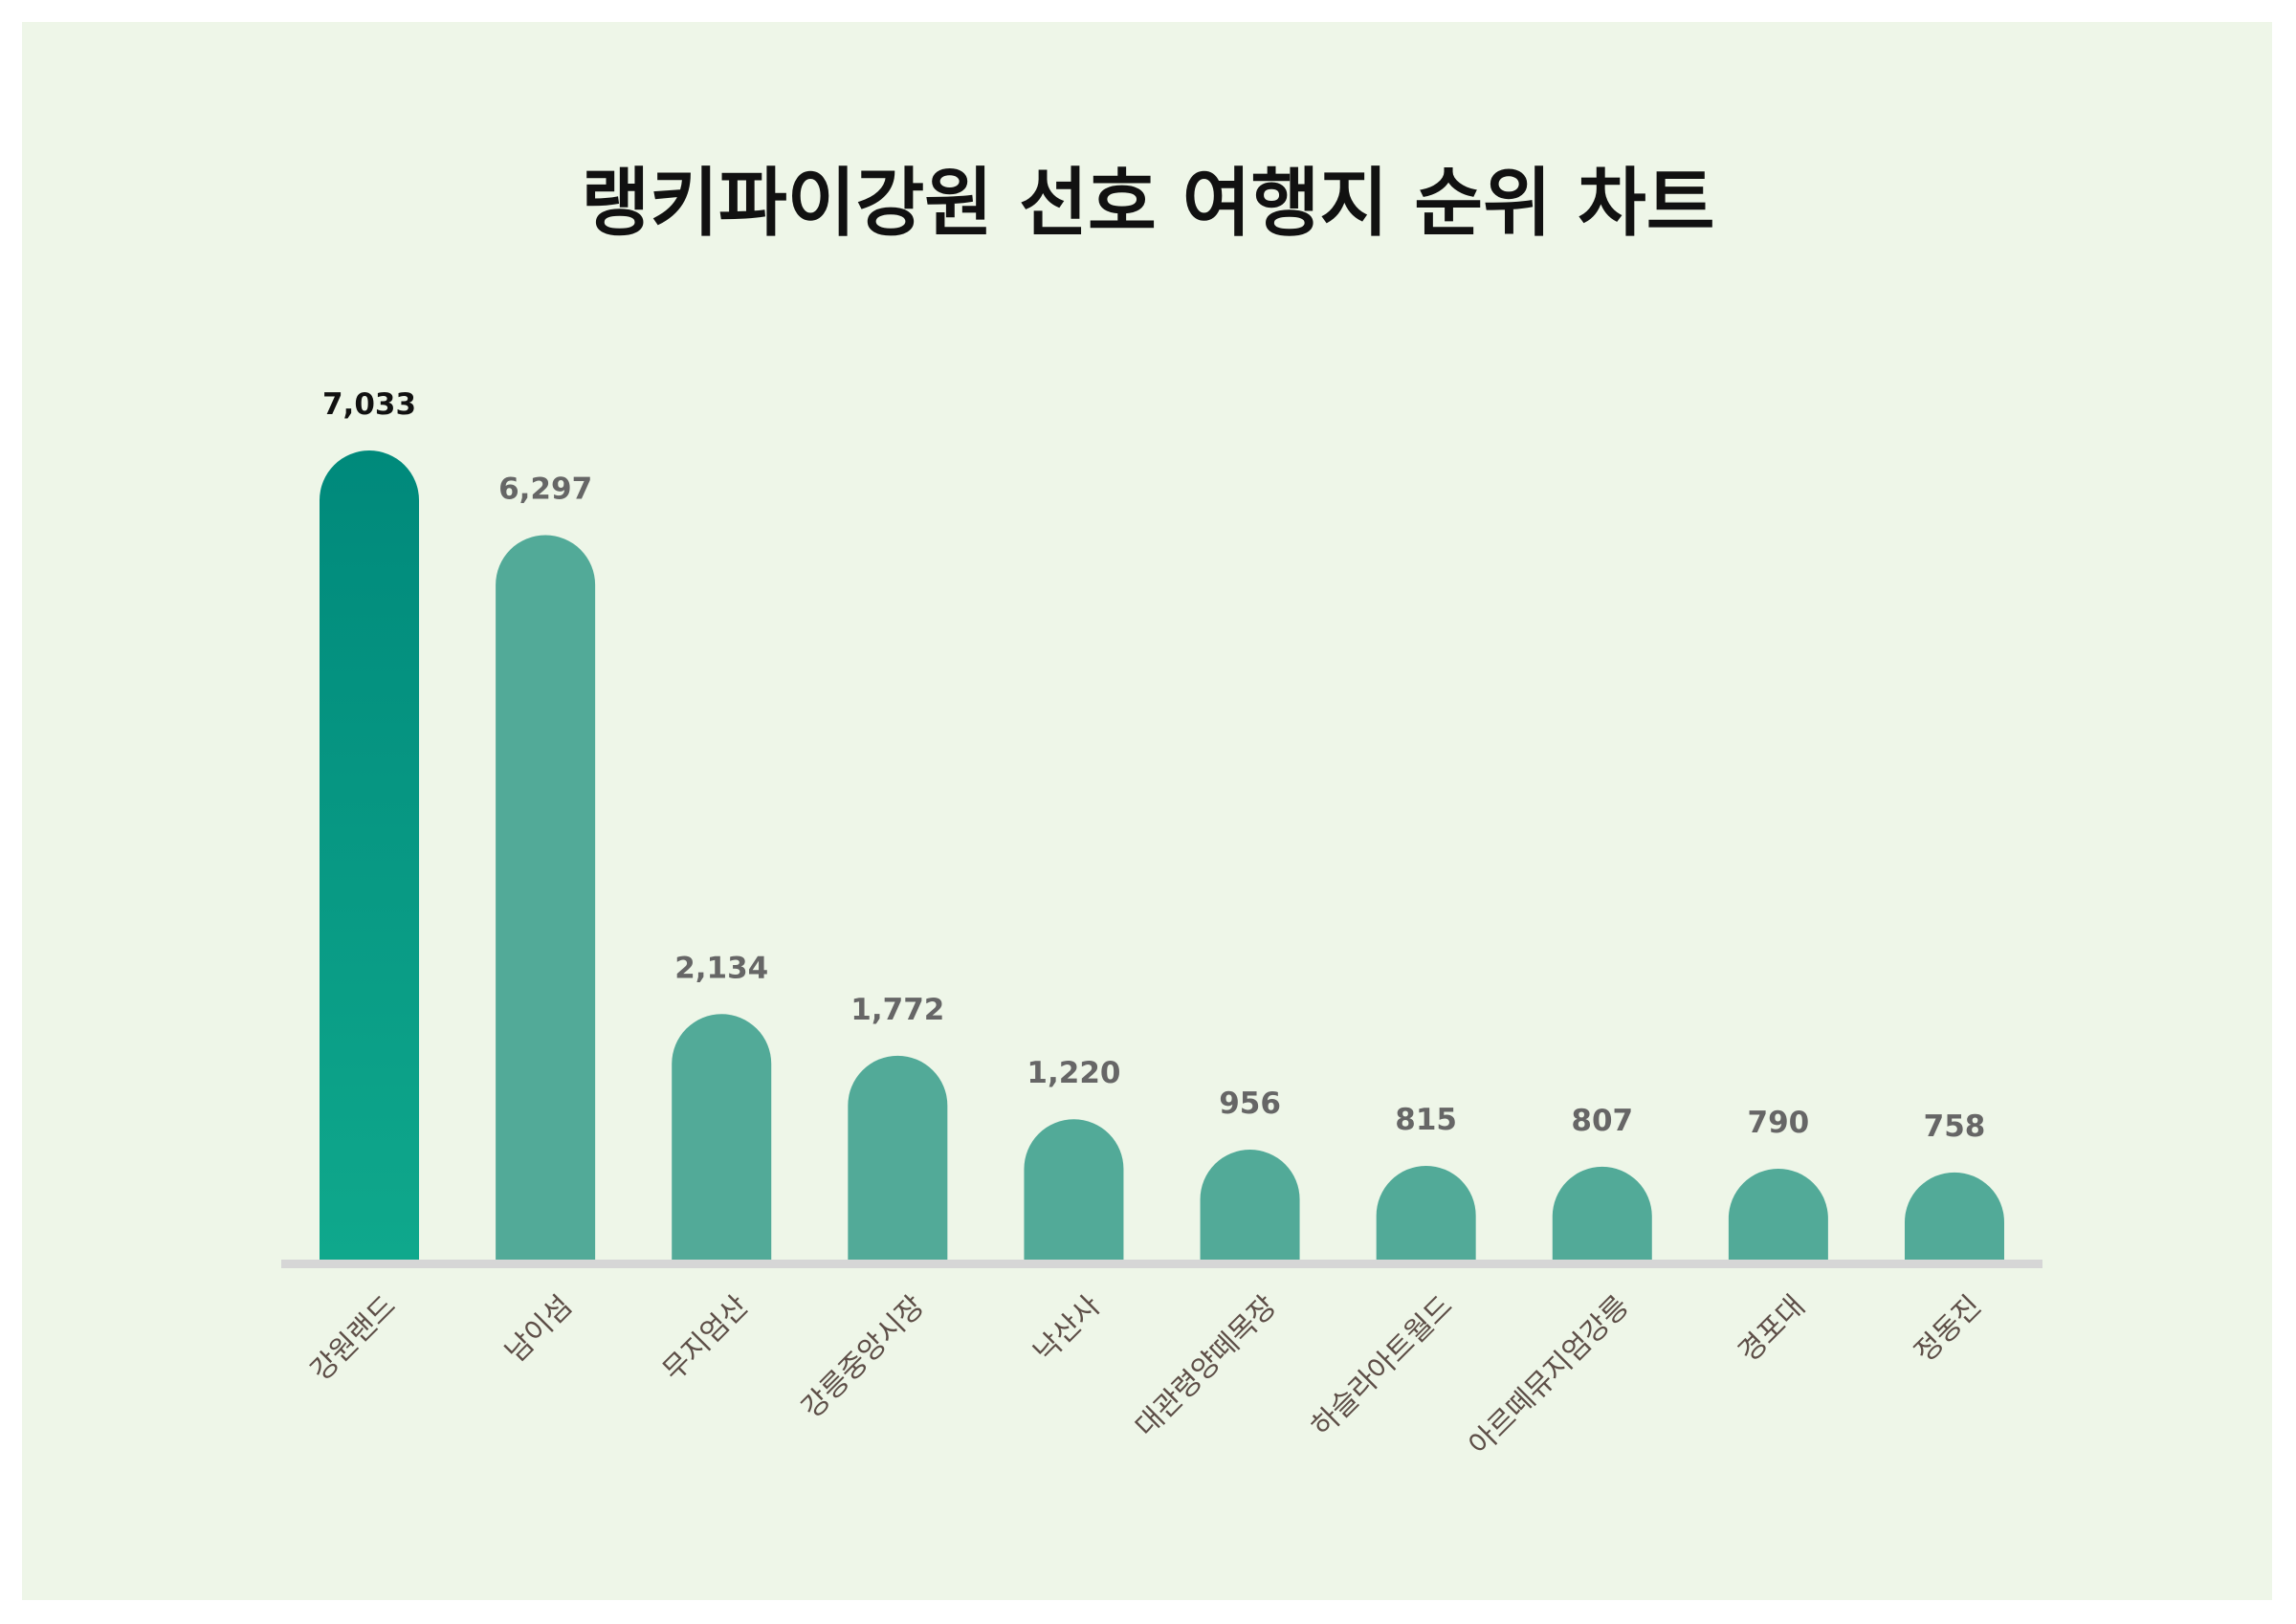 The height and width of the screenshot is (1624, 2296). I want to click on category-label: 하슬라아트월드, so click(1382, 1366).